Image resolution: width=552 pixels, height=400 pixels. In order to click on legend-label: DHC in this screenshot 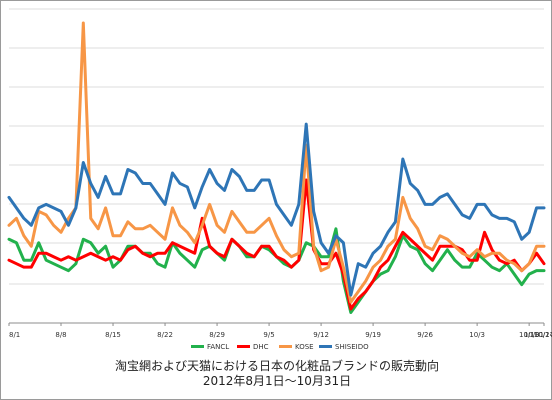, I will do `click(261, 347)`.